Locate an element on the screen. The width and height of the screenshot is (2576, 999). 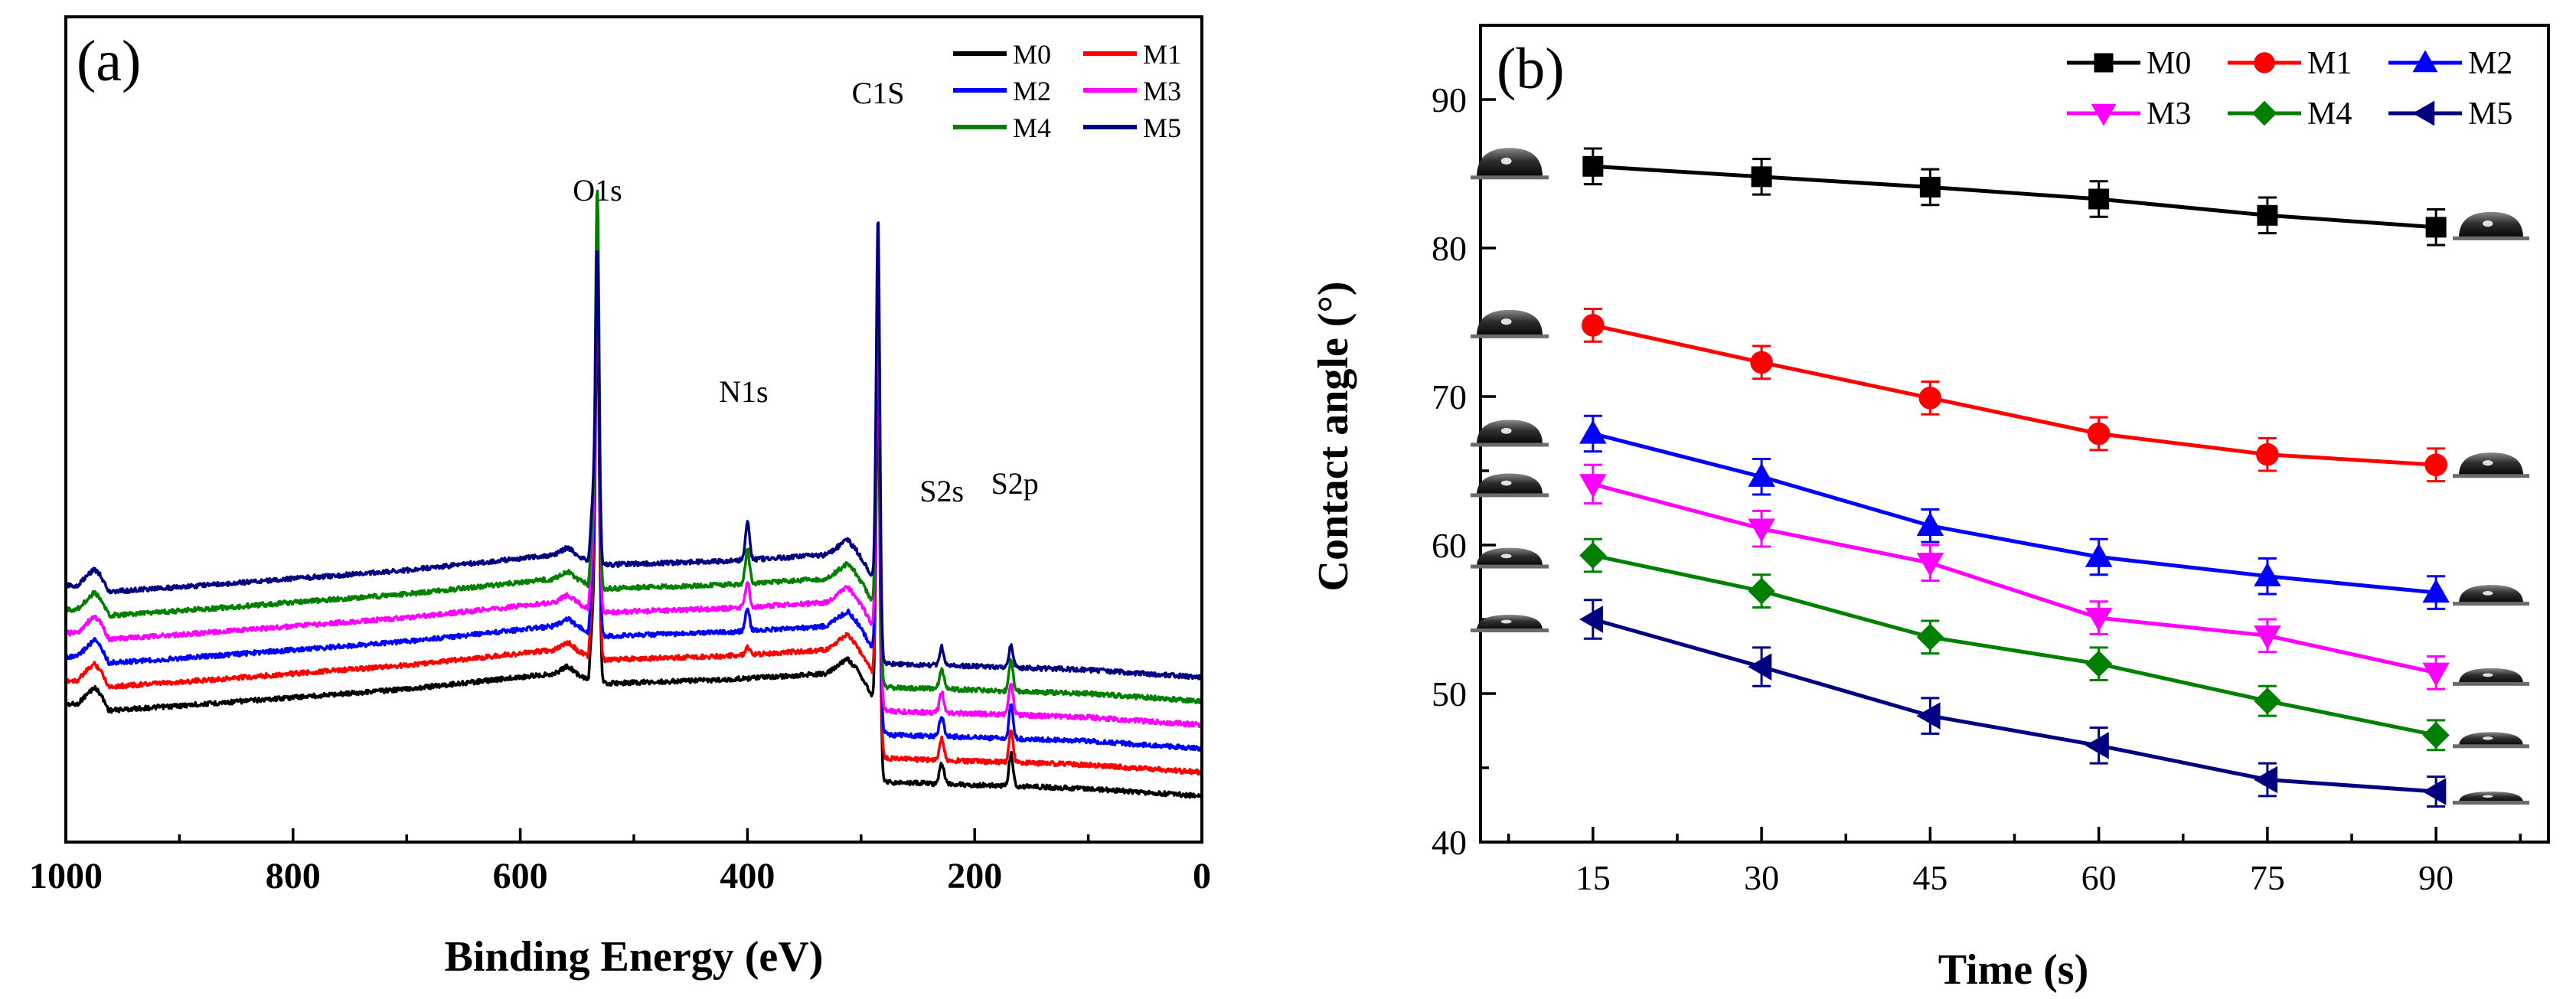
y-tick-label: 50 is located at coordinates (1449, 693).